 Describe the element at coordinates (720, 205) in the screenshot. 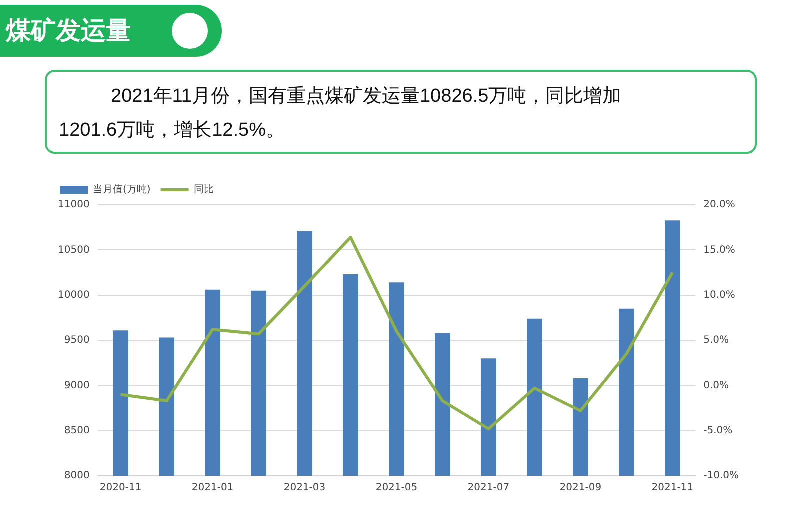

I see `y2-tick-label: 20.0%` at that location.